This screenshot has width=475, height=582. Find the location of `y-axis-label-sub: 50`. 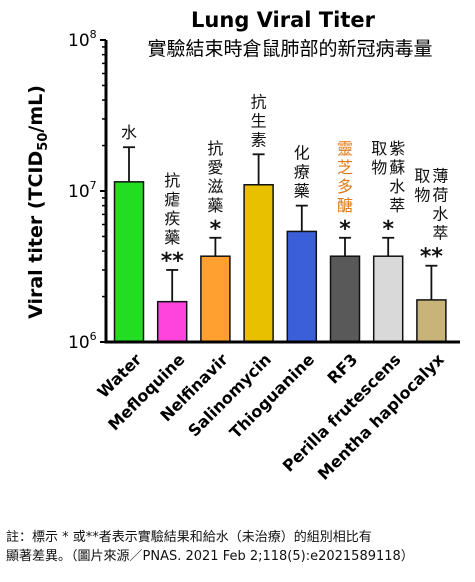

y-axis-label-sub: 50 is located at coordinates (43, 142).